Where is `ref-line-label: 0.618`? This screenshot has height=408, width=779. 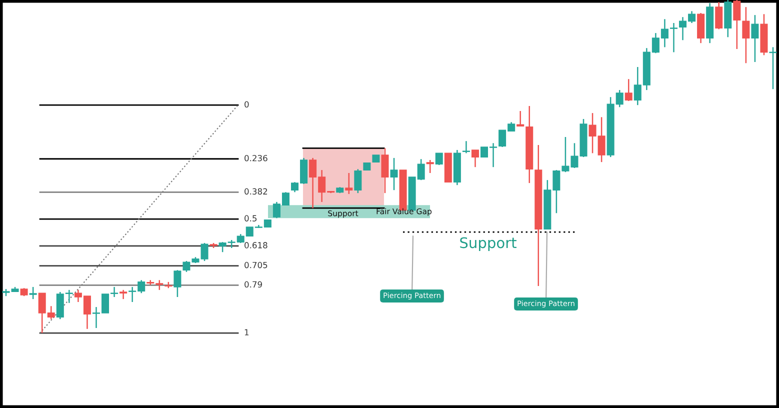 ref-line-label: 0.618 is located at coordinates (256, 245).